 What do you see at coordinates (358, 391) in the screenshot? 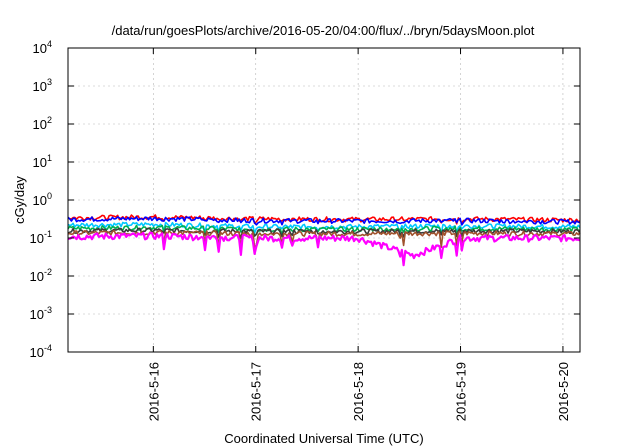
I see `x-tick-label: 2016-5-18` at bounding box center [358, 391].